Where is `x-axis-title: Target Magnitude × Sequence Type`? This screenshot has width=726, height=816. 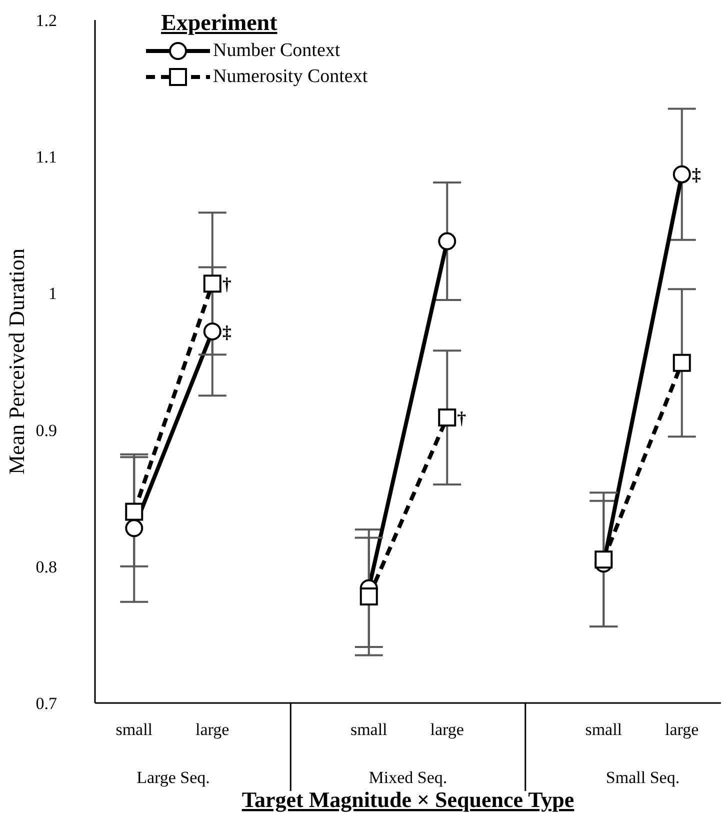 x-axis-title: Target Magnitude × Sequence Type is located at coordinates (408, 799).